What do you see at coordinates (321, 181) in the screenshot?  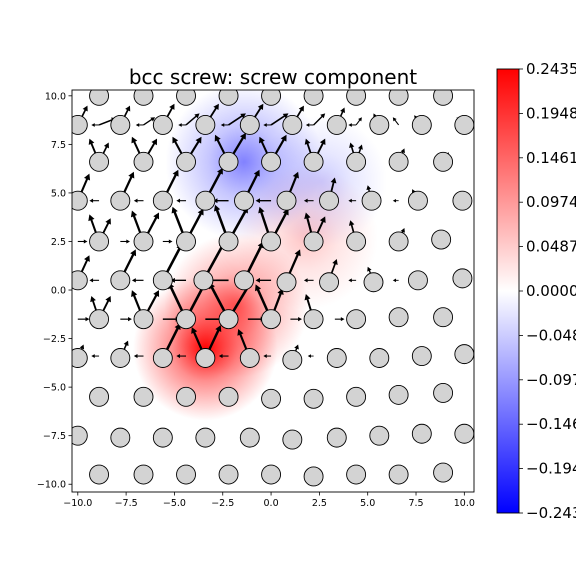 I see `heat-blob` at bounding box center [321, 181].